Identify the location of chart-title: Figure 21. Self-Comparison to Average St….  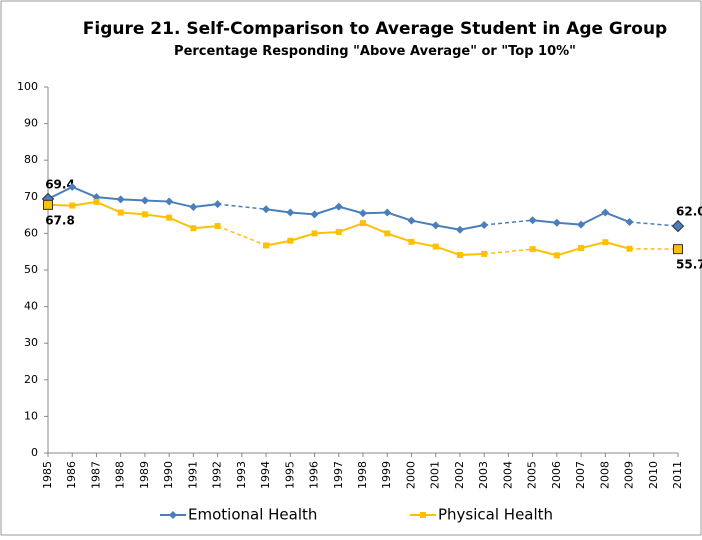
(375, 29).